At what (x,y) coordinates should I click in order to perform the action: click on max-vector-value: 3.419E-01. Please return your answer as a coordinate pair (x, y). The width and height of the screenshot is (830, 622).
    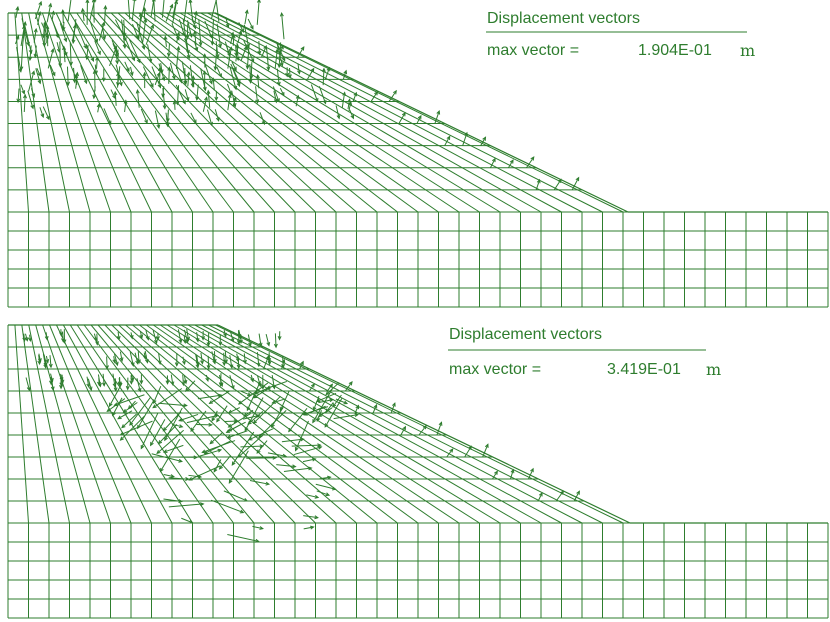
    Looking at the image, I should click on (644, 369).